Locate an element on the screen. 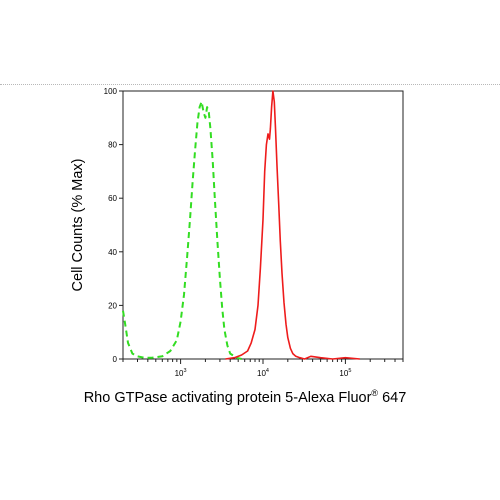  x-tick-label: 10⁵ is located at coordinates (345, 373).